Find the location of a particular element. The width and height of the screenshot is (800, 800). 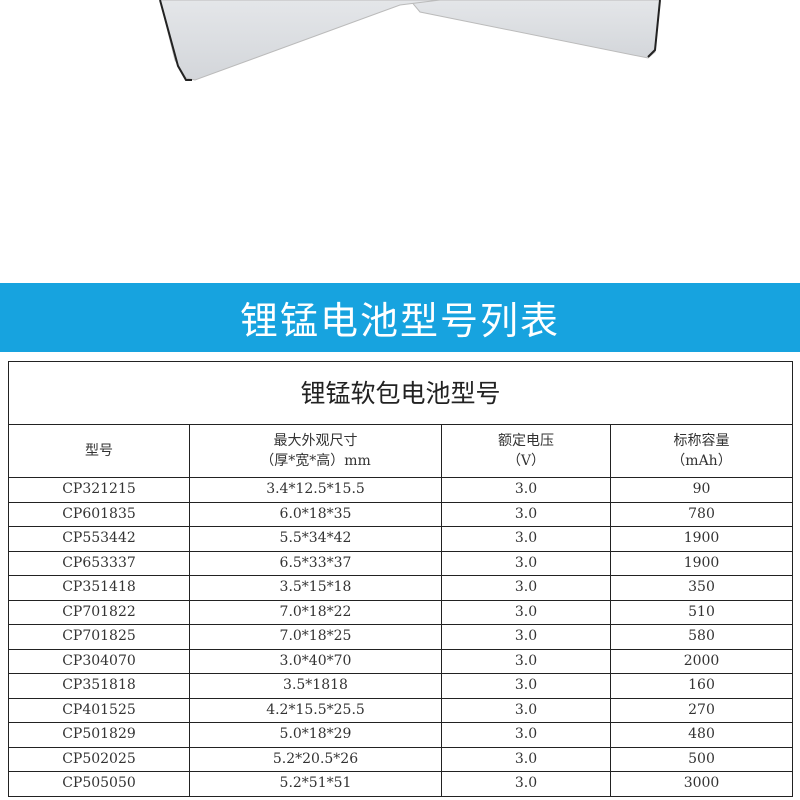

cell-model: CP351418 is located at coordinates (99, 588).